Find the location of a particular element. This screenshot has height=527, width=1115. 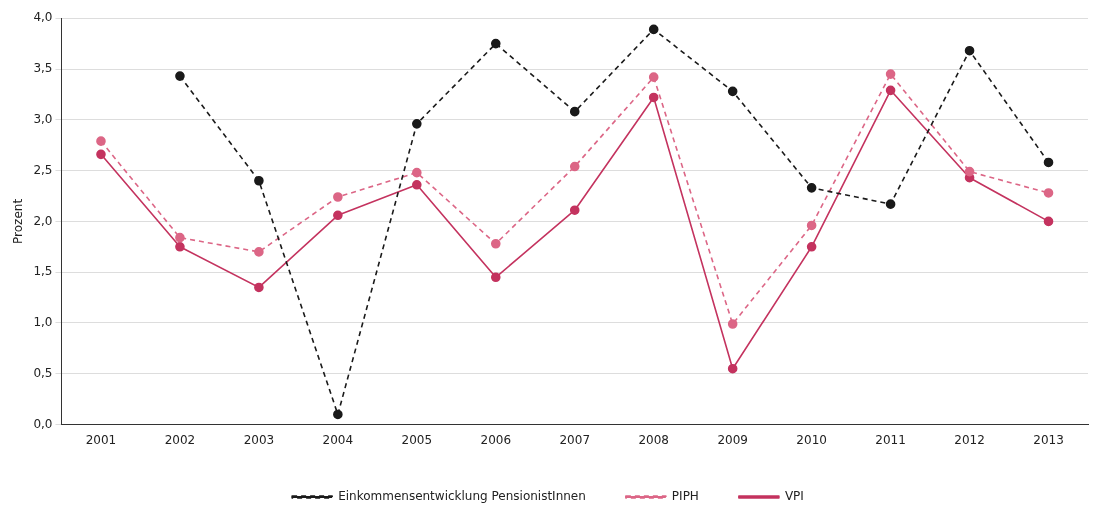

x-tick-label: 2011 is located at coordinates (890, 439).